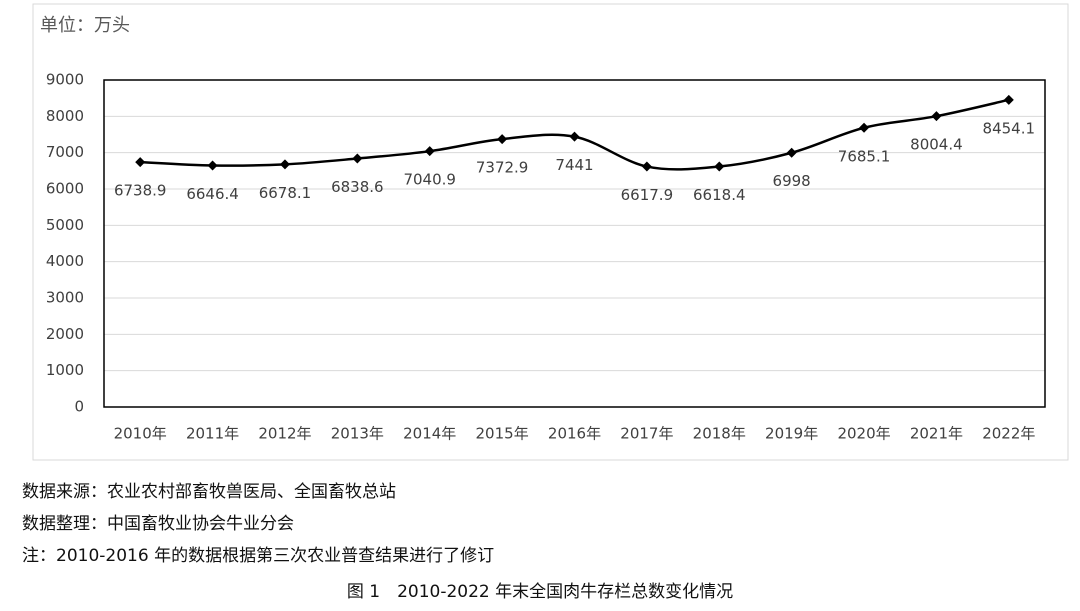 This screenshot has width=1080, height=611. What do you see at coordinates (502, 434) in the screenshot?
I see `x-tick-label: 2015年` at bounding box center [502, 434].